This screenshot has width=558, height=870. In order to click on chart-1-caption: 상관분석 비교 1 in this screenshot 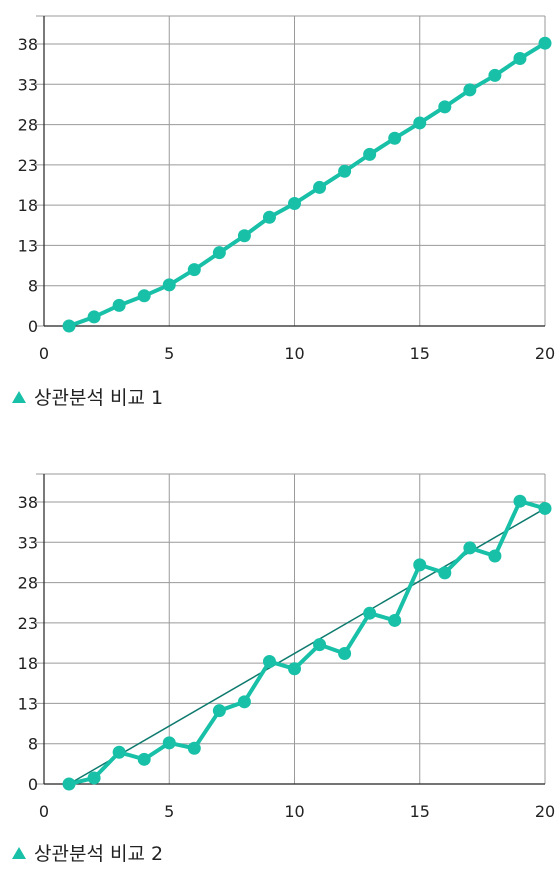, I will do `click(87, 396)`.